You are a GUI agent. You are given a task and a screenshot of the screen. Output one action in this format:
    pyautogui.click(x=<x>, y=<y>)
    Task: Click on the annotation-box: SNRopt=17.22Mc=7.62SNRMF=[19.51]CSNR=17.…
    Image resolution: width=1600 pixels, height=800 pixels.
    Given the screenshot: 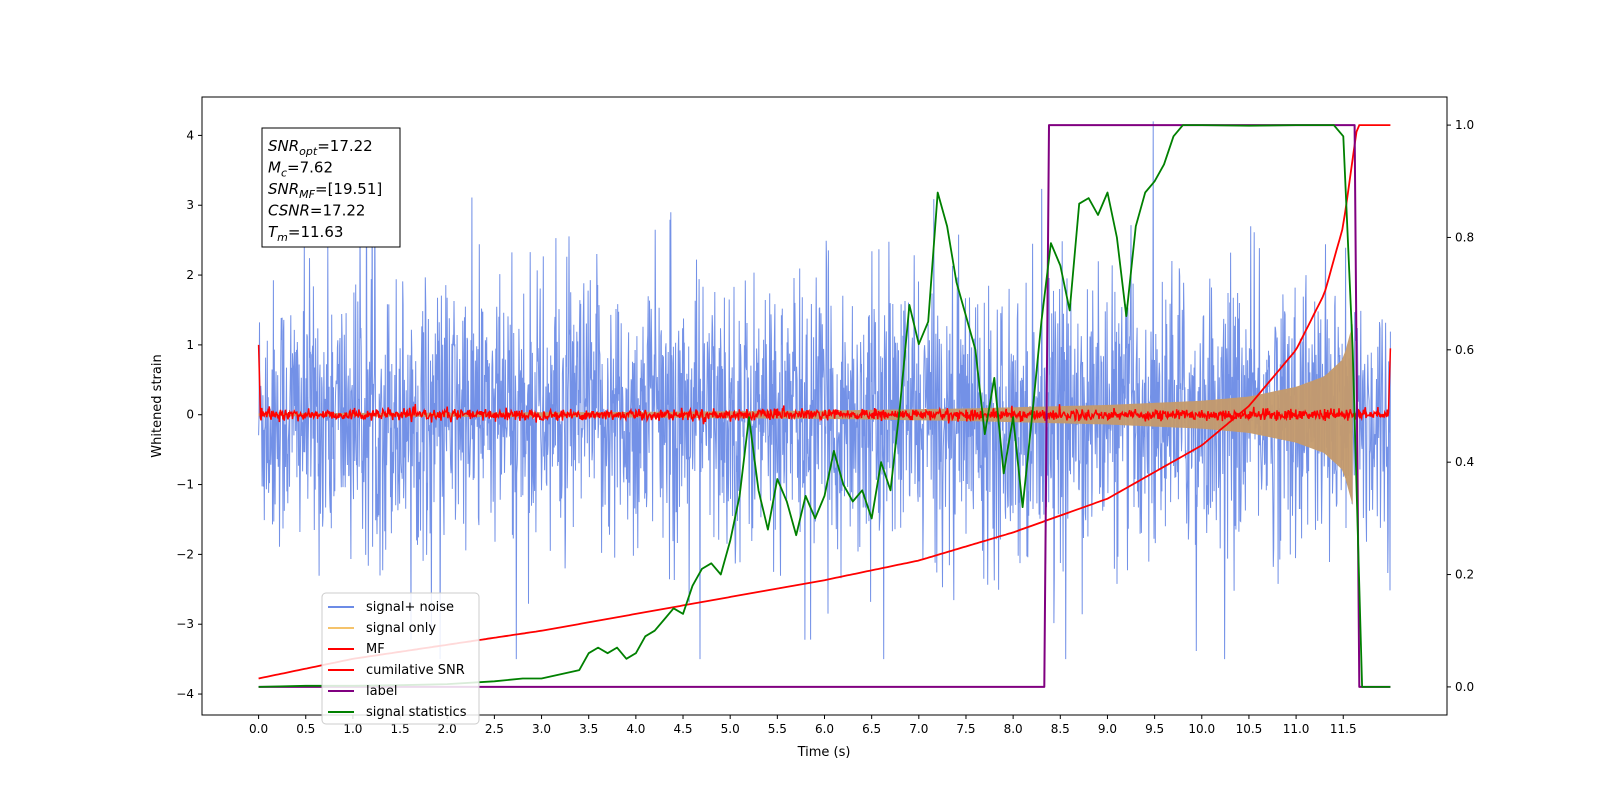 What is the action you would take?
    pyautogui.click(x=331, y=187)
    